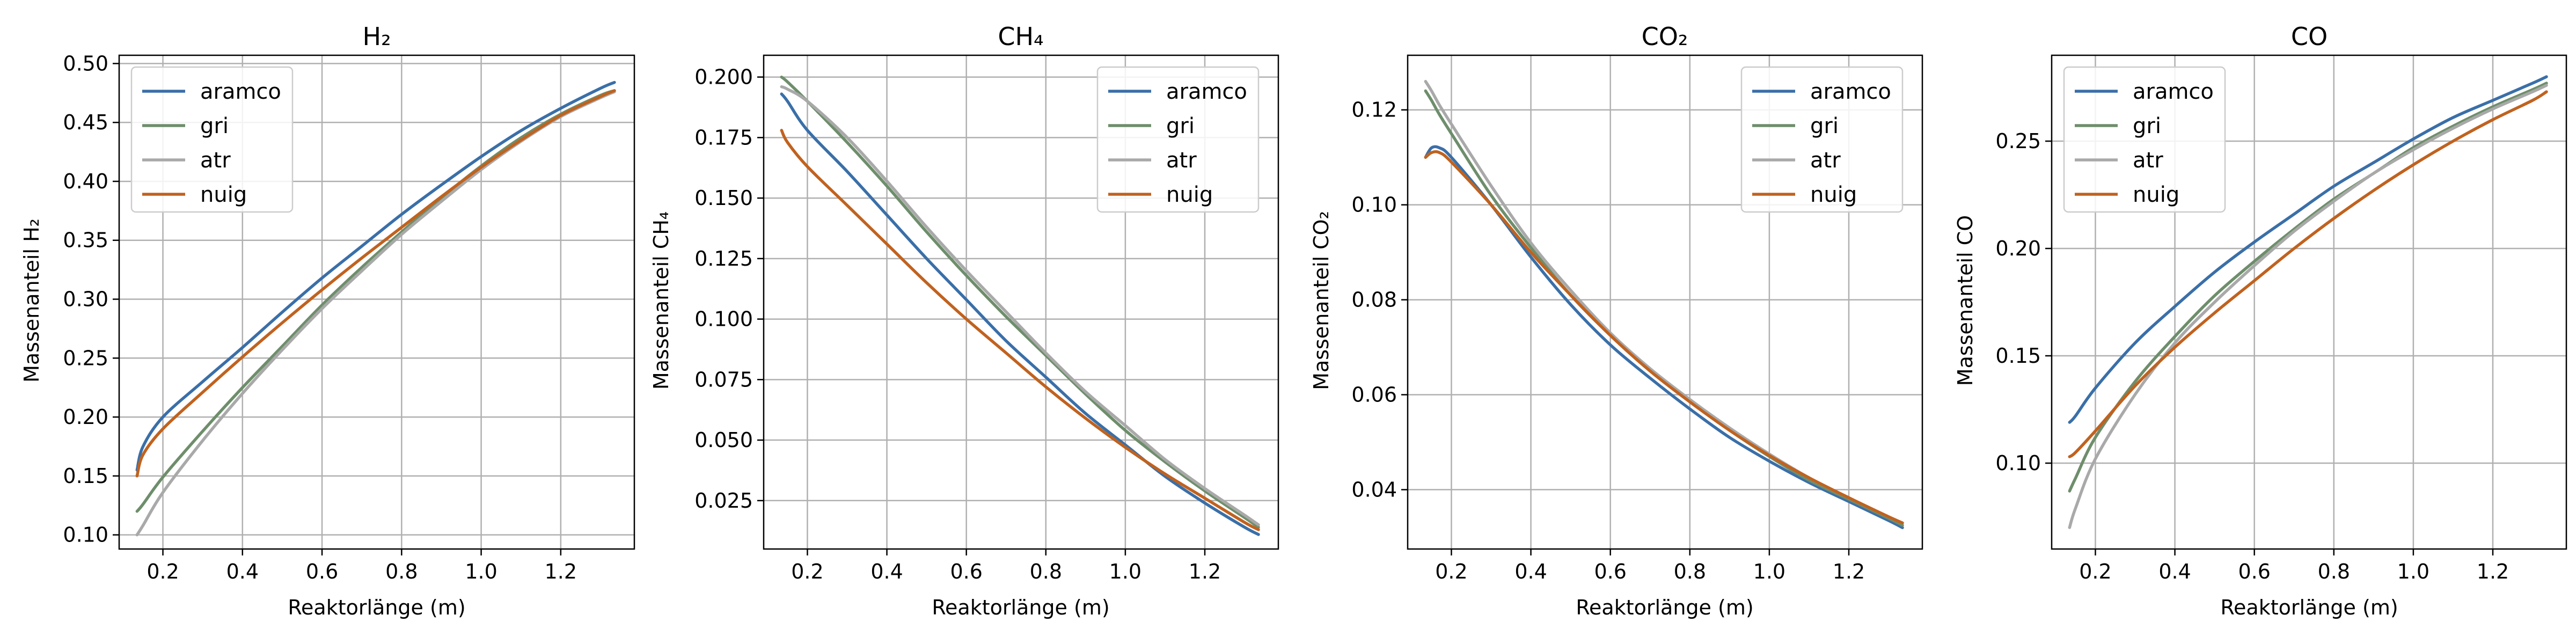 The image size is (2576, 644). I want to click on y-tick-label: 0.175, so click(723, 137).